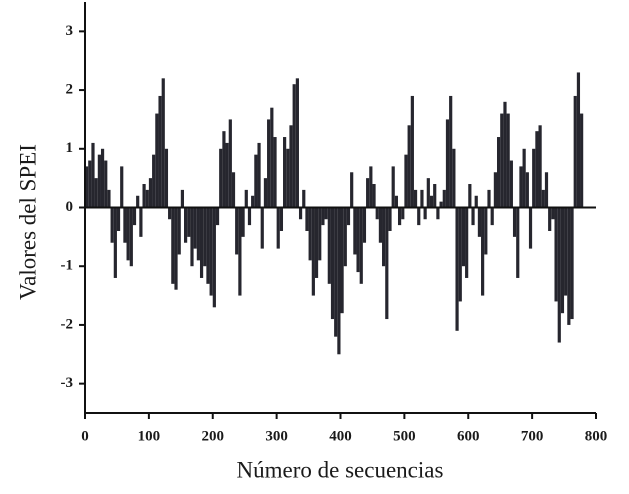 This screenshot has height=494, width=629. I want to click on y-tick-label: -2, so click(67, 324).